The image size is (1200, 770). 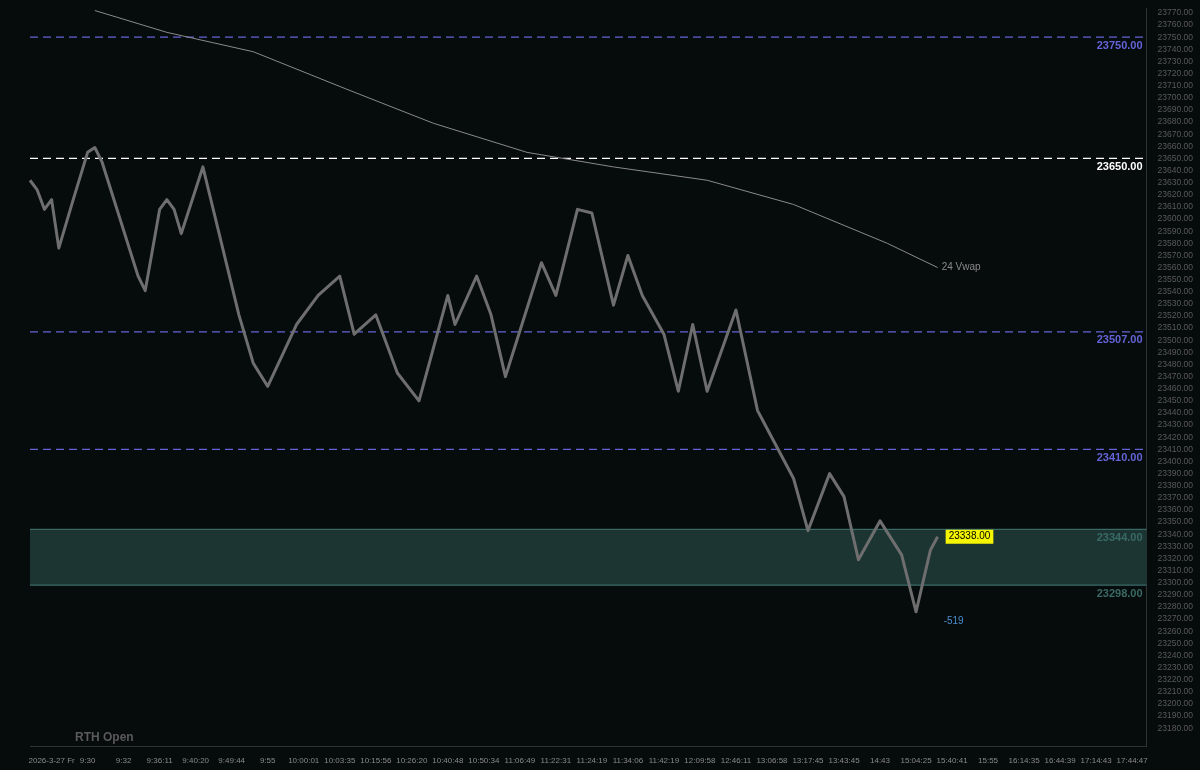 What do you see at coordinates (844, 761) in the screenshot?
I see `x-tick-label: 13:43:45` at bounding box center [844, 761].